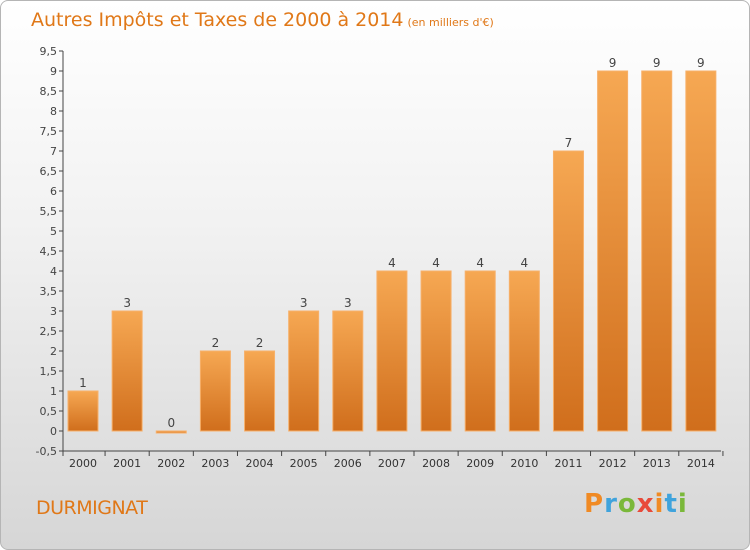 The image size is (750, 550). I want to click on y-tick-label: 2, so click(53, 351).